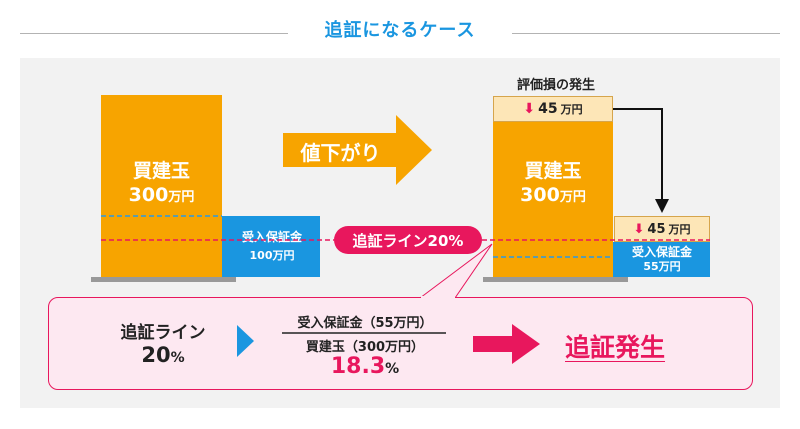 The image size is (800, 429). Describe the element at coordinates (662, 206) in the screenshot. I see `loss-connector-arrowhead` at that location.